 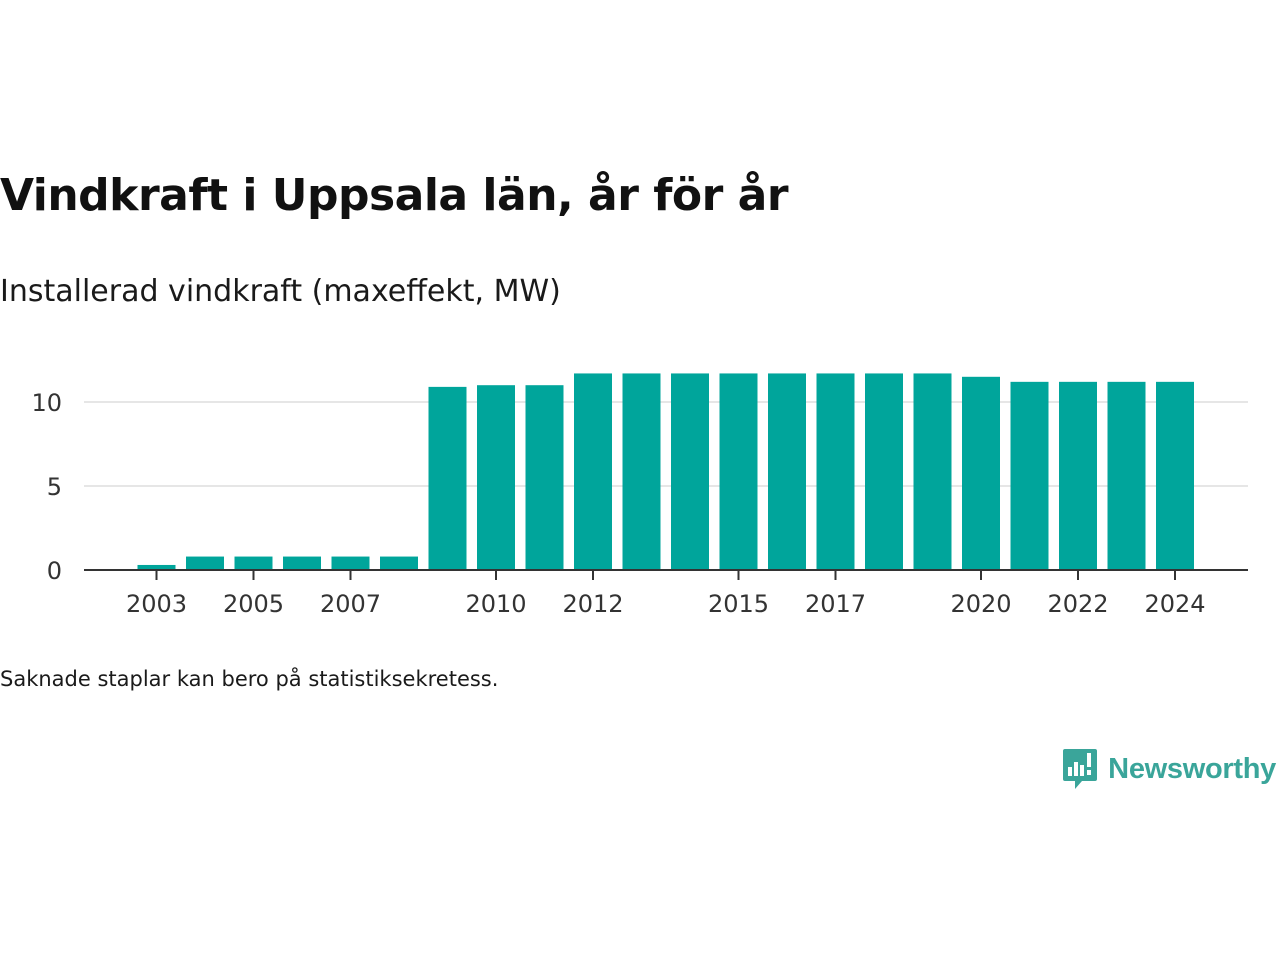 I want to click on bar-2007, so click(x=350, y=563).